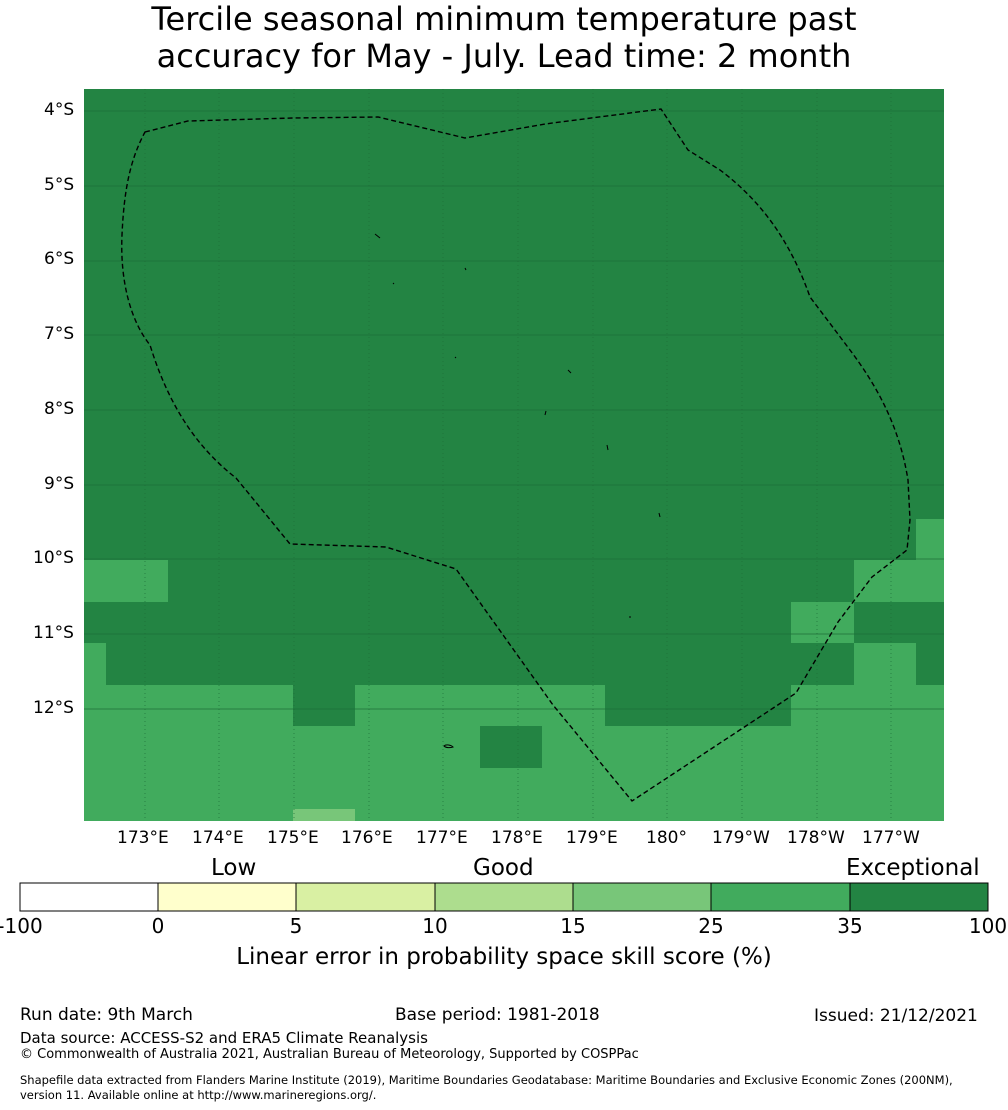 The width and height of the screenshot is (1008, 1110). Describe the element at coordinates (367, 838) in the screenshot. I see `lon-label: 176°E` at that location.